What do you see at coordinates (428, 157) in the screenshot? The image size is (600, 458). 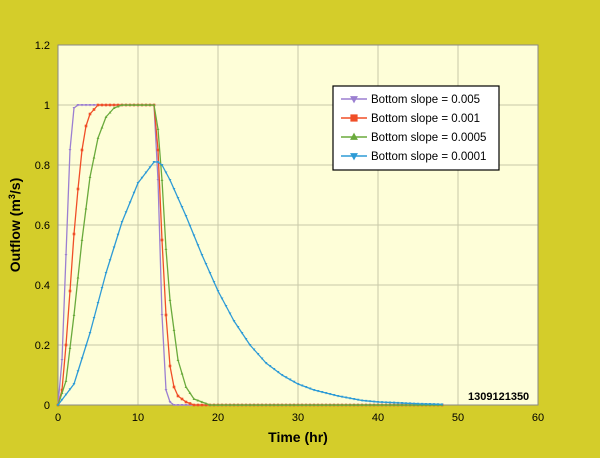 I see `legend-label: Bottom slope = 0.0001` at bounding box center [428, 157].